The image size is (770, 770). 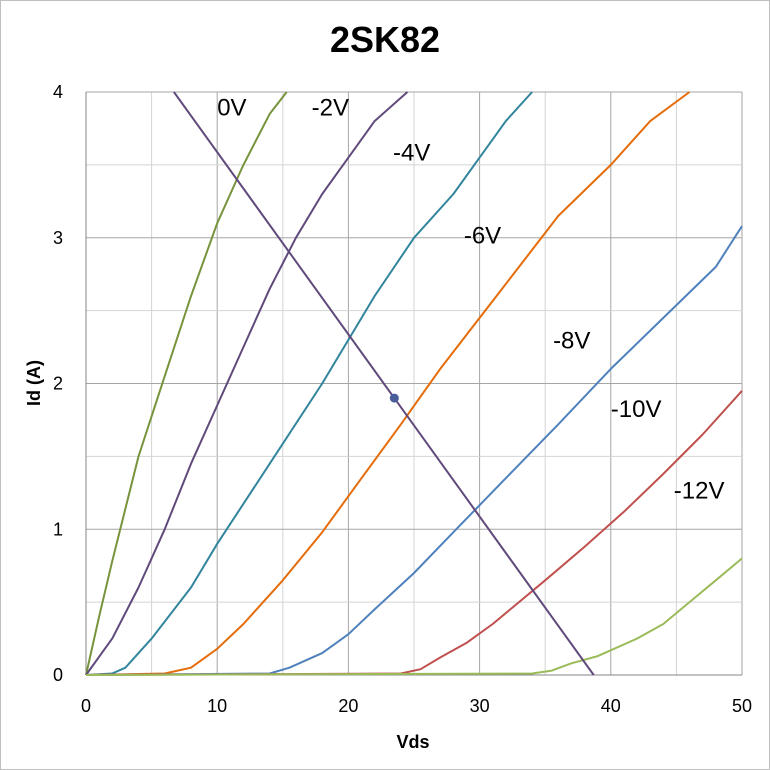 What do you see at coordinates (231, 107) in the screenshot?
I see `series-label: 0V` at bounding box center [231, 107].